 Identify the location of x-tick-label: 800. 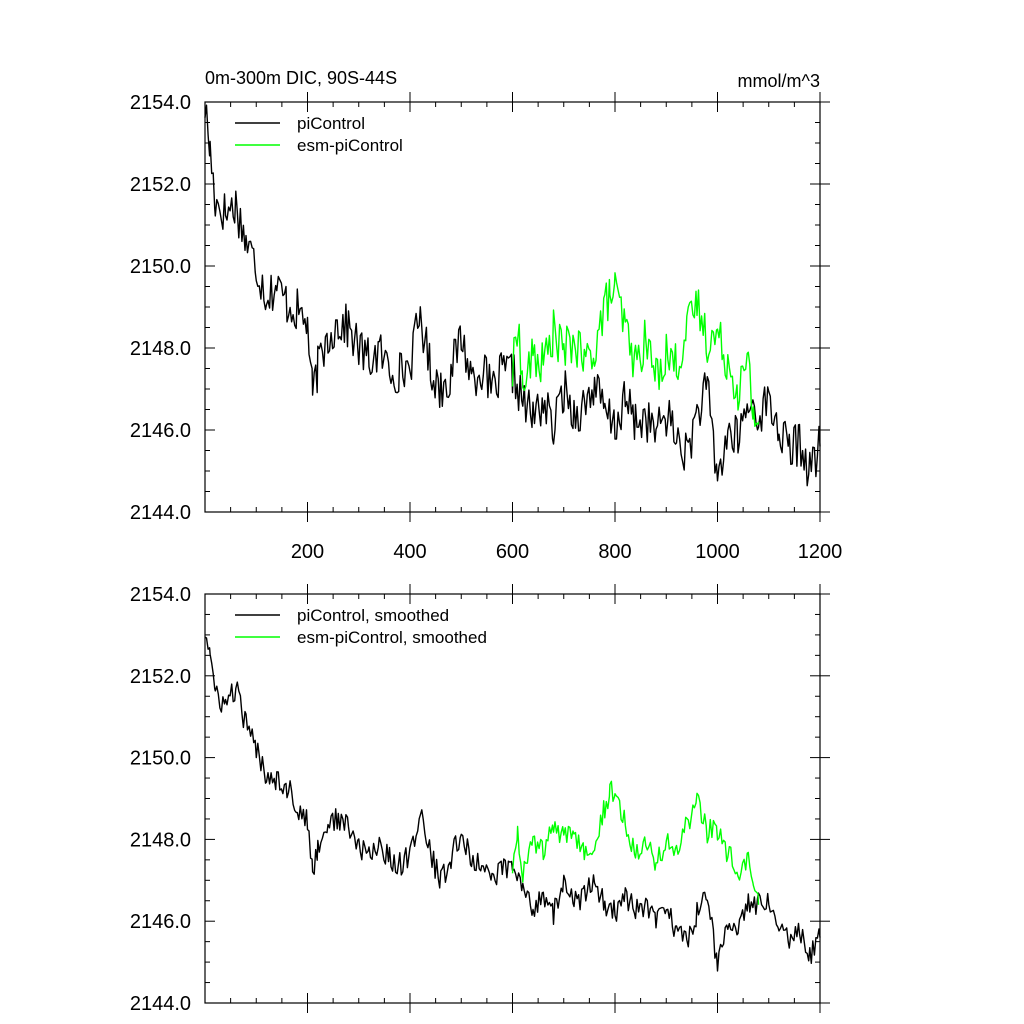
(614, 552).